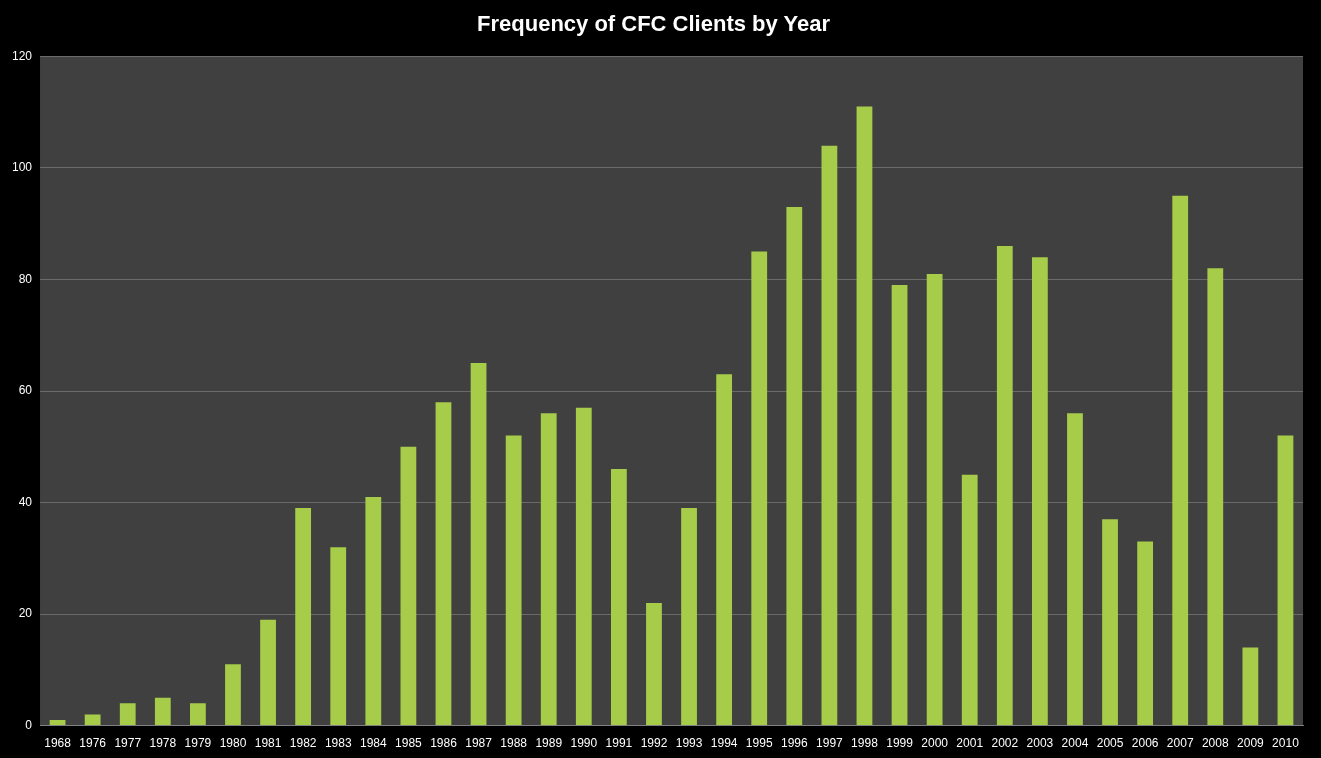 Image resolution: width=1321 pixels, height=758 pixels. I want to click on x-tick-label: 1992, so click(654, 743).